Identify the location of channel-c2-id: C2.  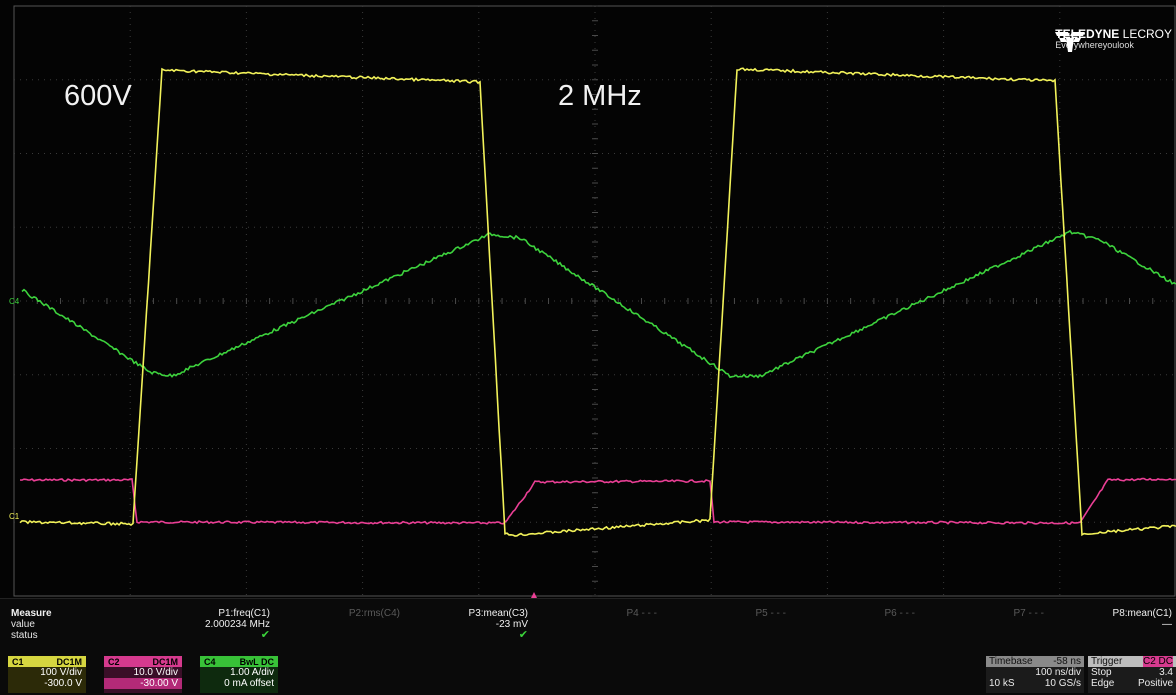
(114, 661).